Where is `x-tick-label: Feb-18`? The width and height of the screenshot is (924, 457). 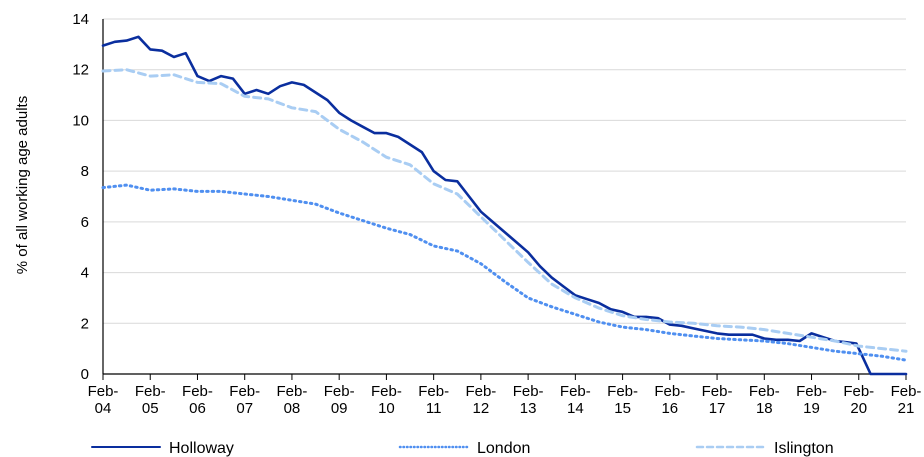
x-tick-label: Feb-18 is located at coordinates (764, 400).